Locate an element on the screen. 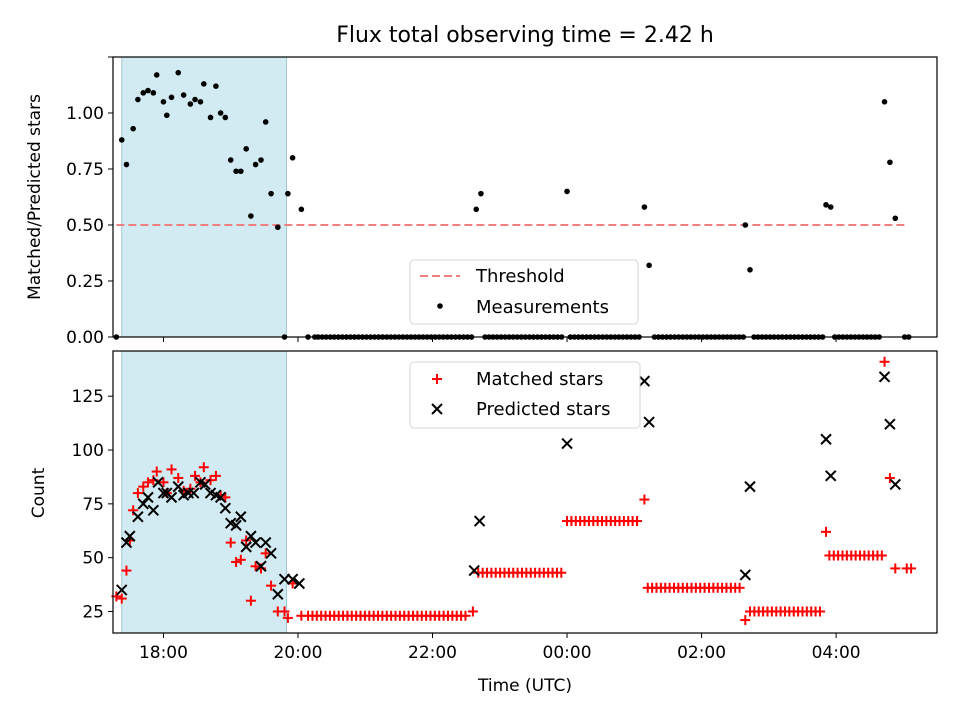 This screenshot has width=960, height=720. y-axis-label: Matched/Predicted stars is located at coordinates (35, 197).